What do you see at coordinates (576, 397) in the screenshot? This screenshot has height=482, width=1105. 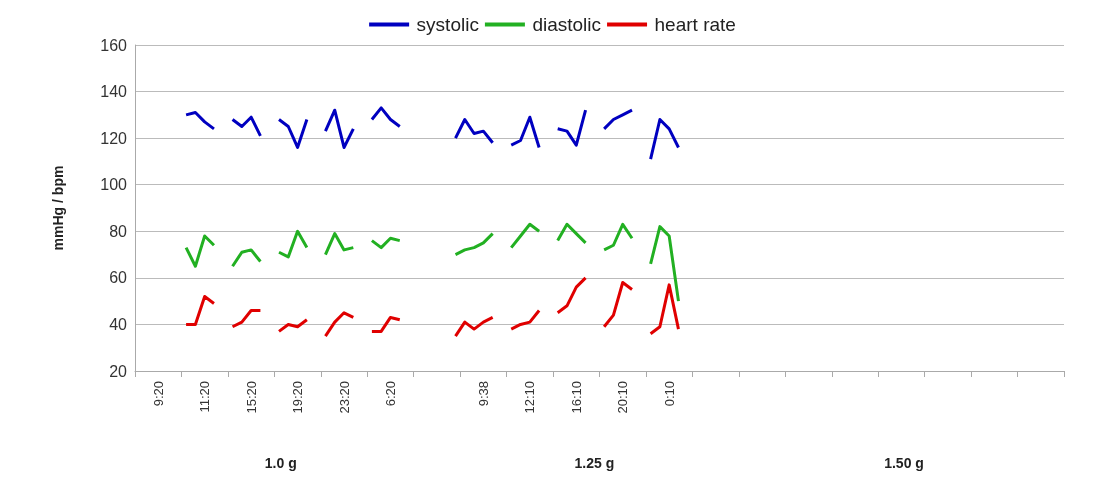 I see `x-tick-label: 16:10` at bounding box center [576, 397].